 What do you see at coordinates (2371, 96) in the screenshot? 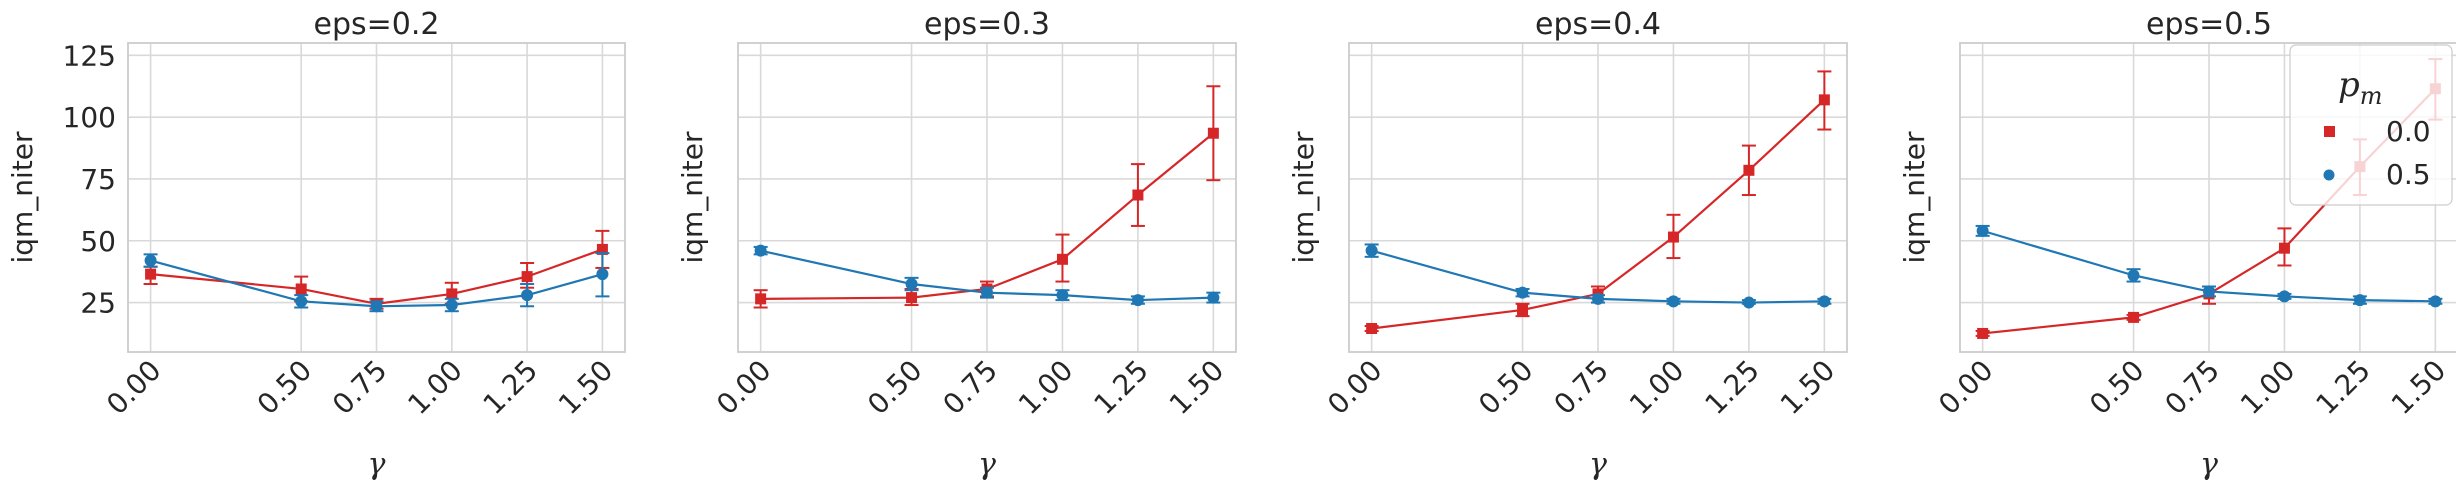
I see `legend-title-subscript: m` at bounding box center [2371, 96].